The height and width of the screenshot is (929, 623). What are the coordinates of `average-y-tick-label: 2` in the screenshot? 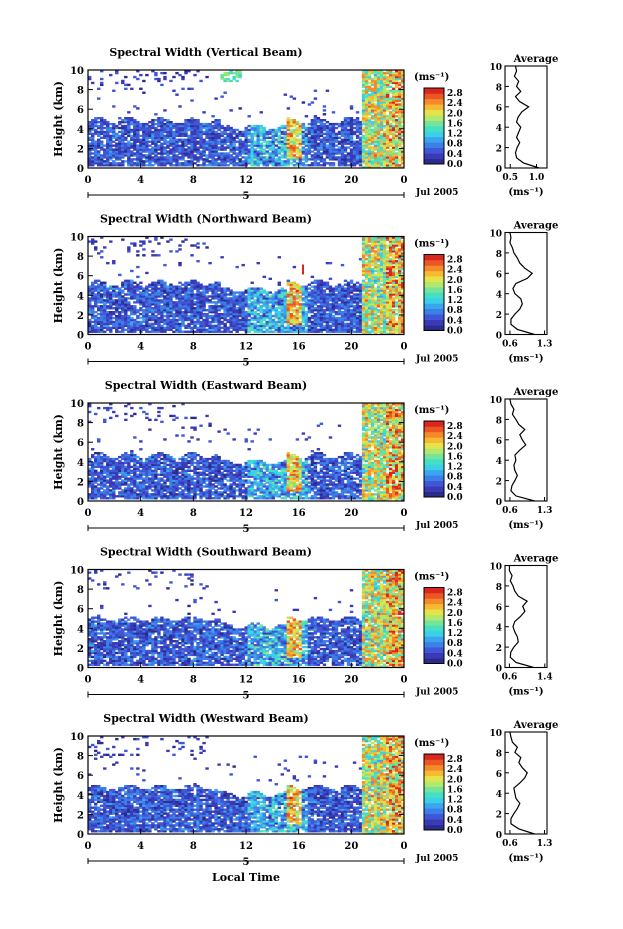 It's located at (499, 150).